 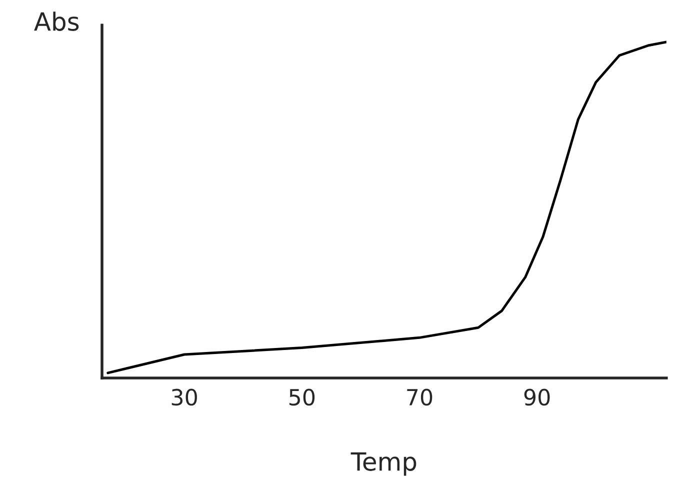 What do you see at coordinates (537, 397) in the screenshot?
I see `x-tick-label: 90` at bounding box center [537, 397].